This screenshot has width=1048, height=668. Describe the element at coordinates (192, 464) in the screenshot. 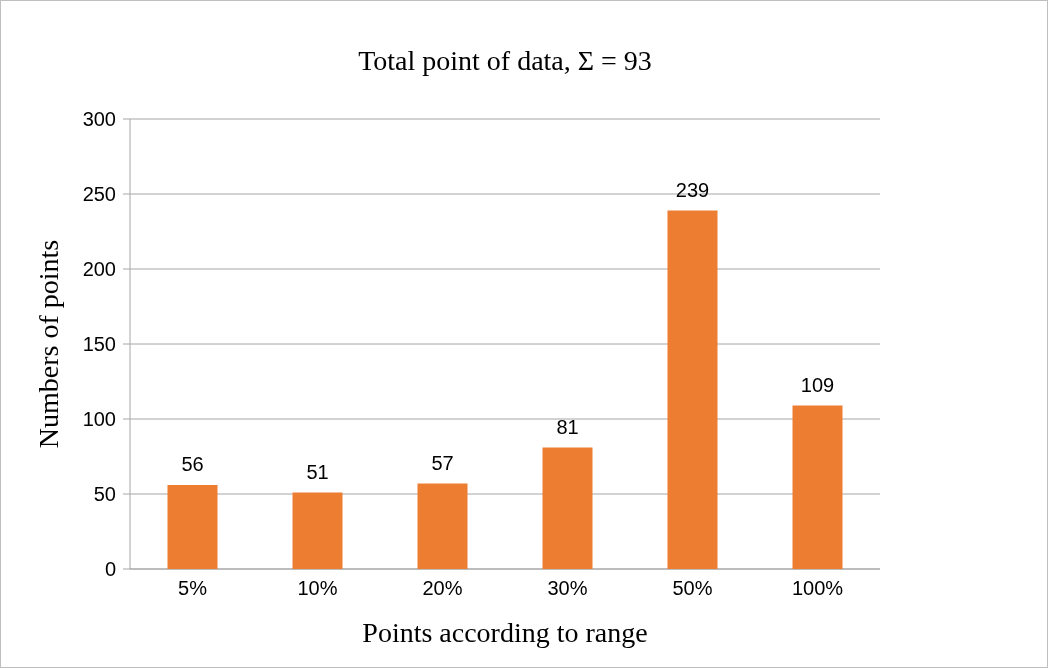

I see `data-label: 56` at that location.